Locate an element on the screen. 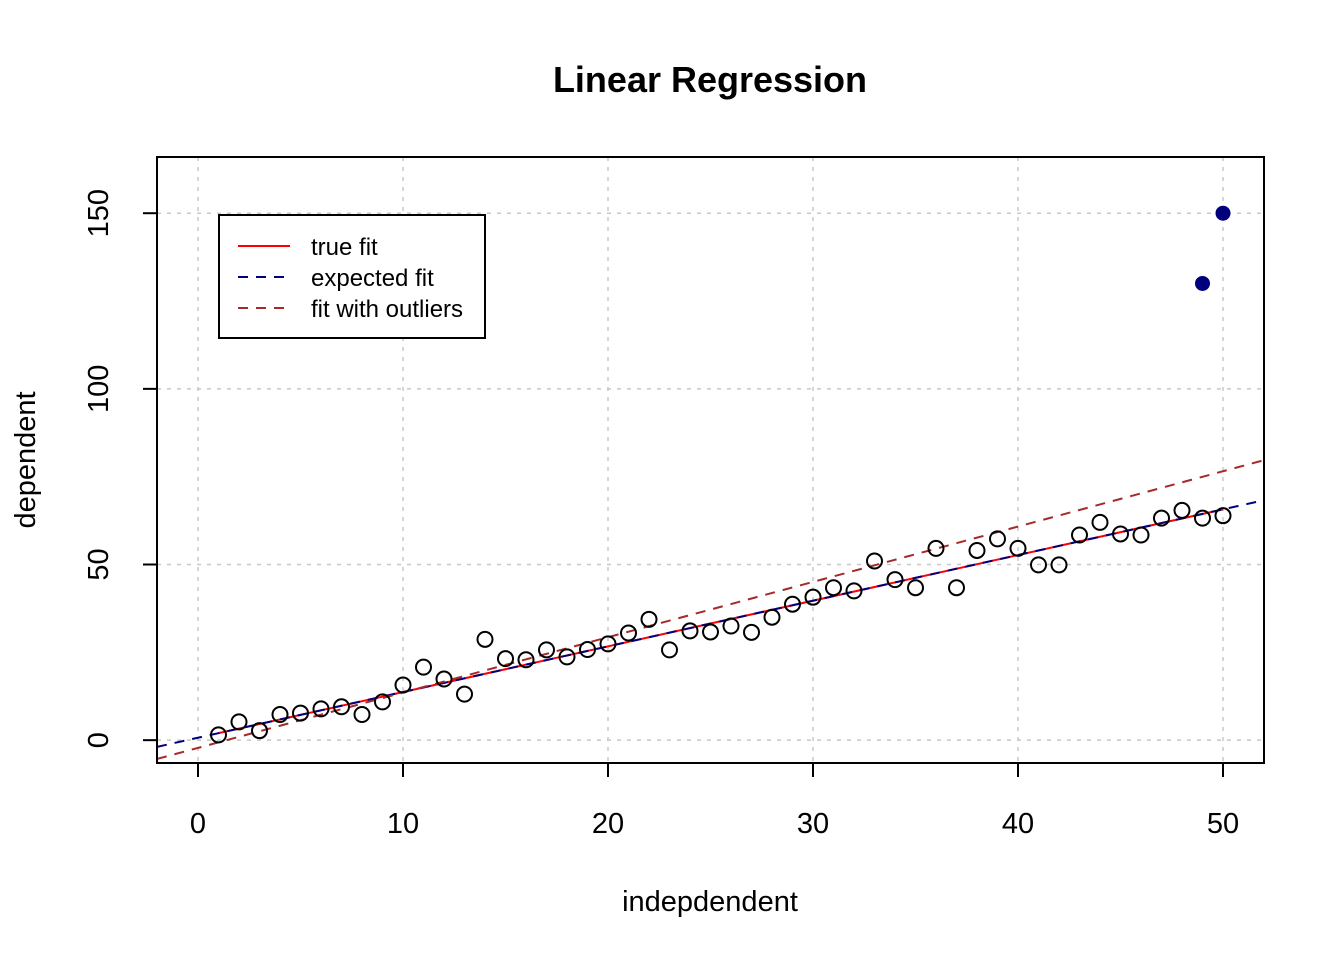  legend-label-fit-with-outliers: fit with outliers is located at coordinates (387, 309).